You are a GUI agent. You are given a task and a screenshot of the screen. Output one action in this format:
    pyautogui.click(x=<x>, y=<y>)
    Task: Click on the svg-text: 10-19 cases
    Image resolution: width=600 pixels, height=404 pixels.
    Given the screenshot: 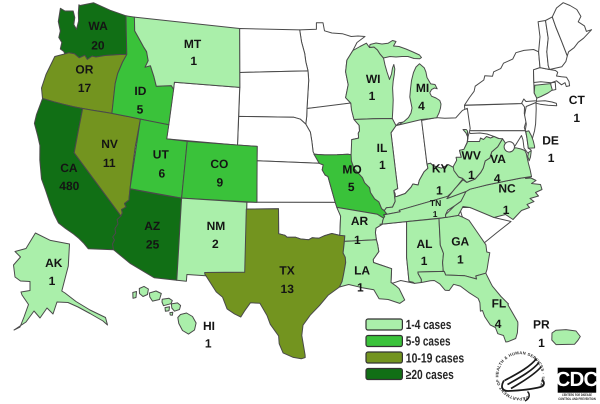 What is the action you would take?
    pyautogui.click(x=435, y=357)
    